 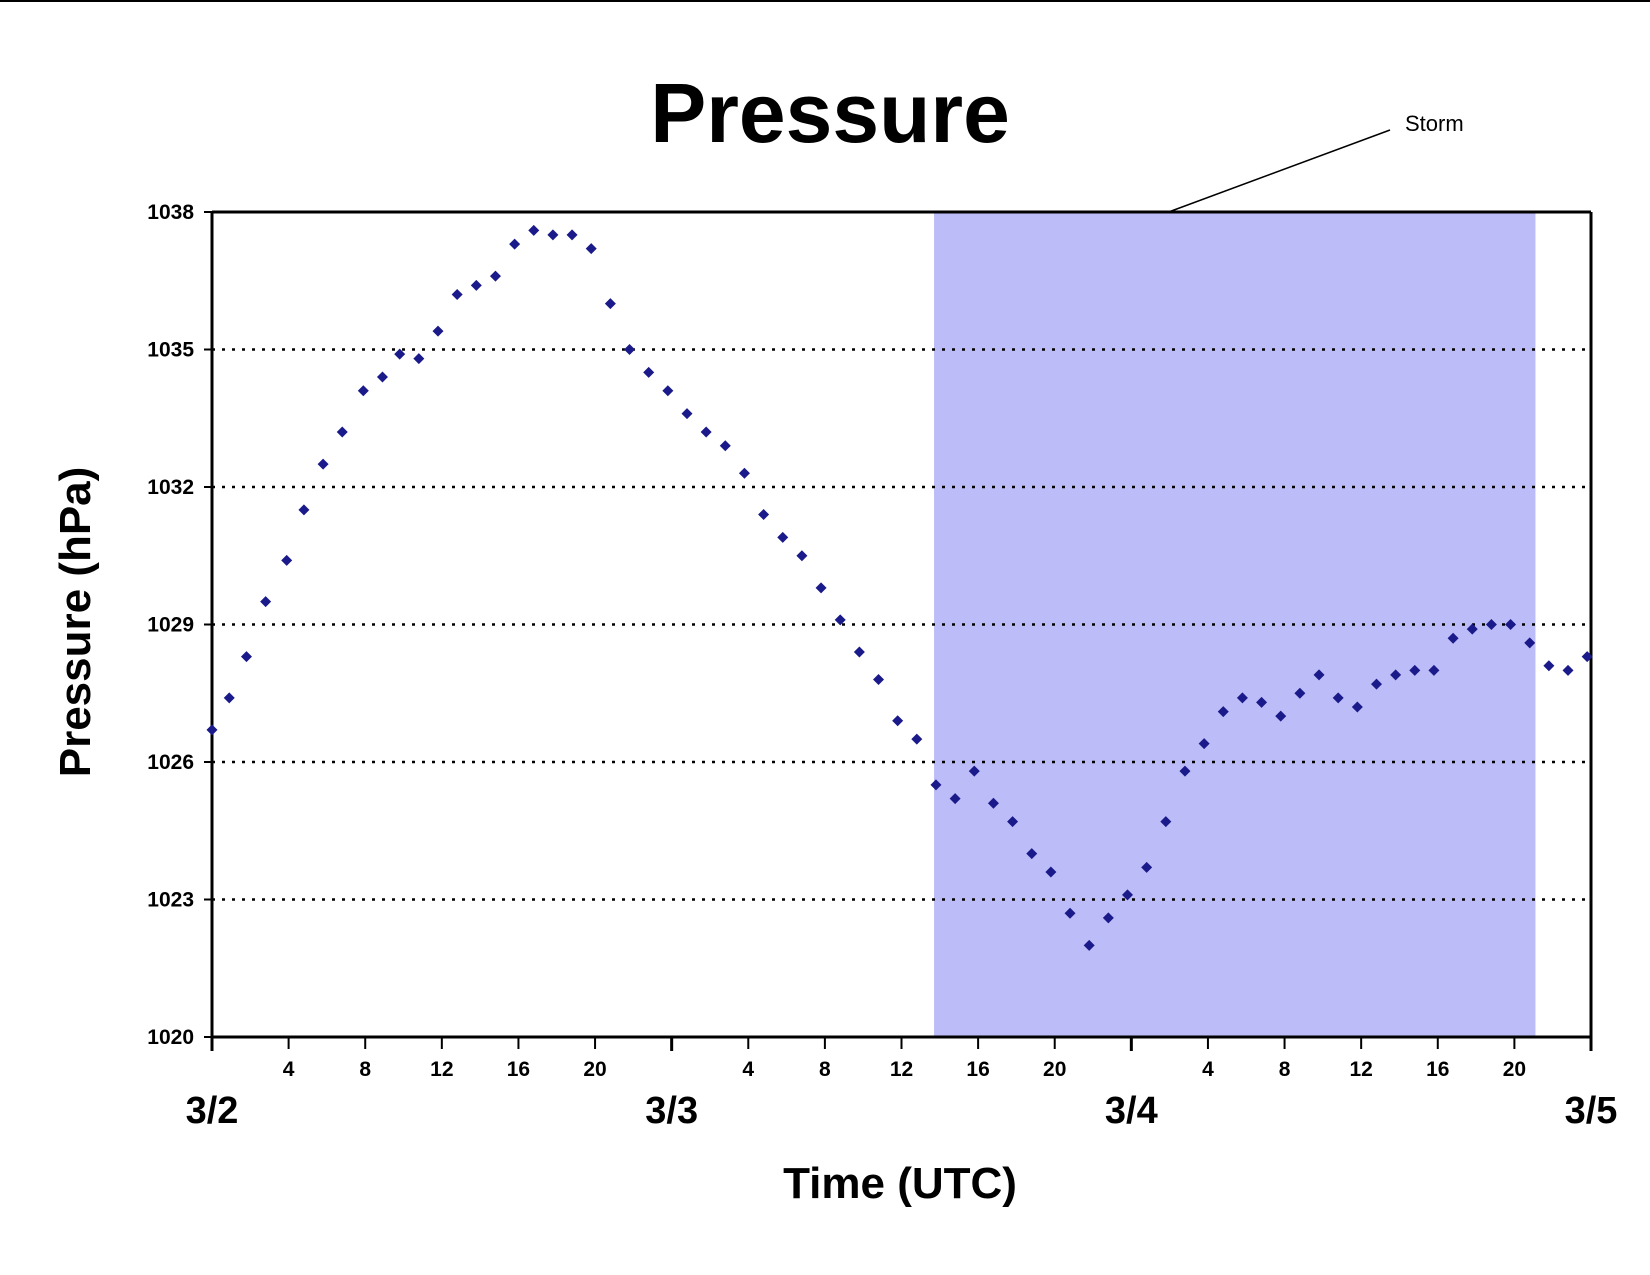 What do you see at coordinates (1279, 171) in the screenshot?
I see `storm-leader-line` at bounding box center [1279, 171].